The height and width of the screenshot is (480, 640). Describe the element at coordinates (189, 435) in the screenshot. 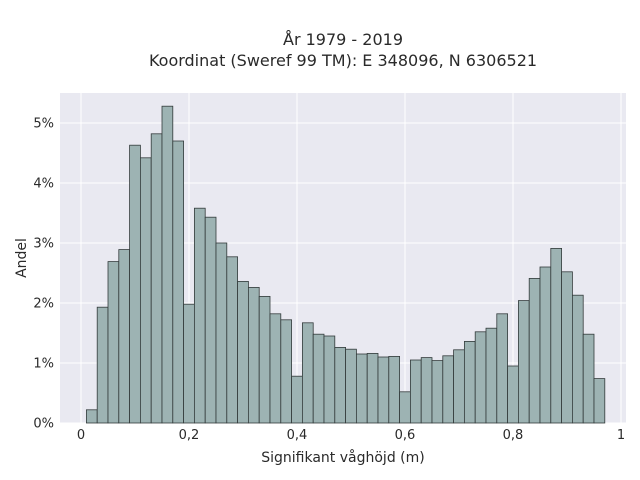

I see `x-tick-label-1: 0,2` at that location.